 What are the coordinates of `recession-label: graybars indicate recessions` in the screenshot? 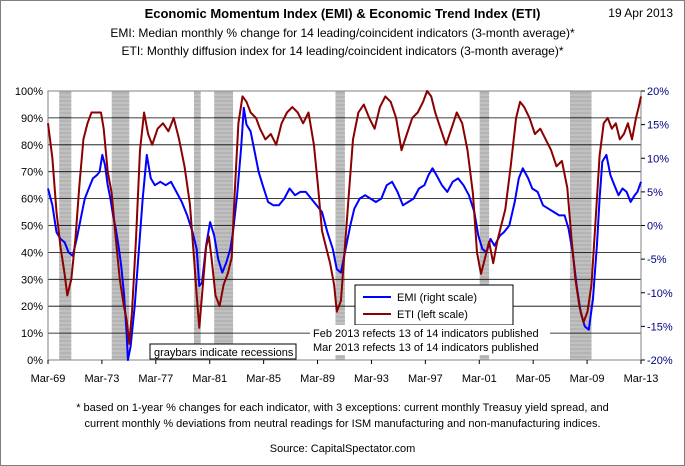 It's located at (224, 353).